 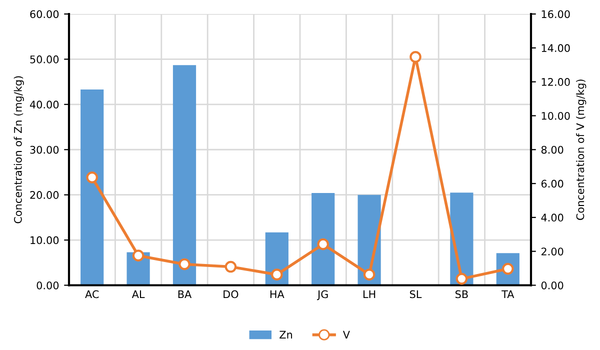 I want to click on x-tick-label: SB, so click(x=462, y=294).